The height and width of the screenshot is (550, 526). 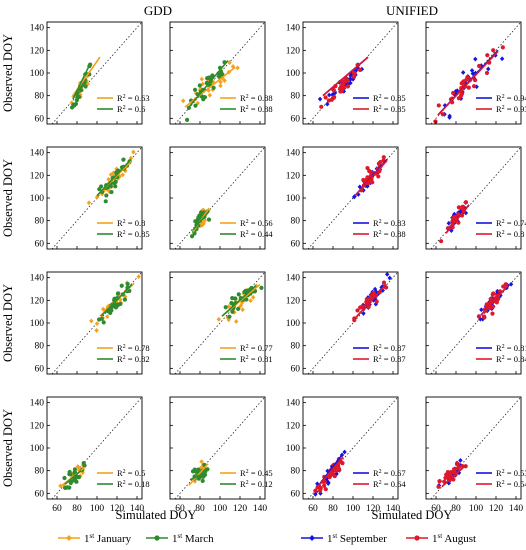 I want to click on r2-label-mar: R2 = 0.81, so click(x=256, y=359).